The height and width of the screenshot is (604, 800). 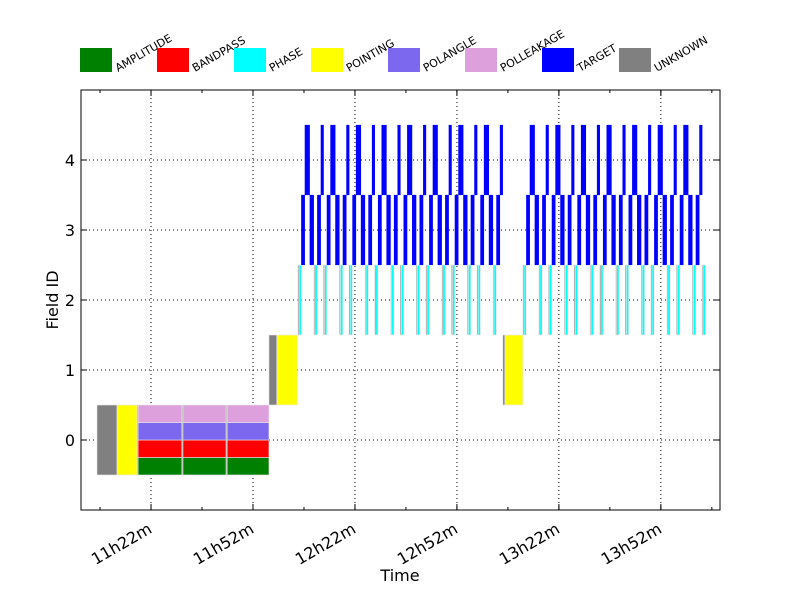 What do you see at coordinates (70, 370) in the screenshot?
I see `y-tick-label: 1` at bounding box center [70, 370].